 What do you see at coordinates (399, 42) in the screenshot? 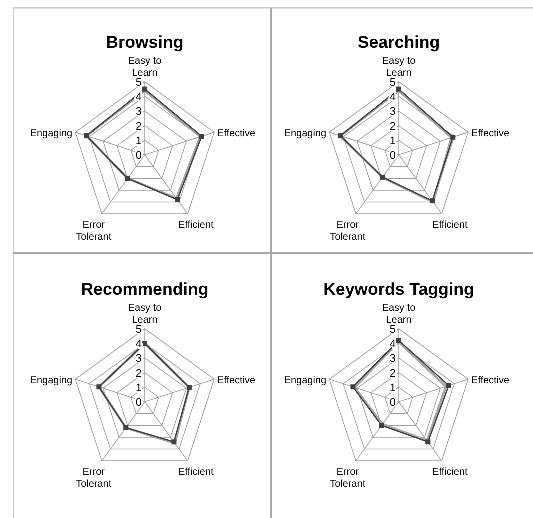
I see `chart-title: Searching` at bounding box center [399, 42].